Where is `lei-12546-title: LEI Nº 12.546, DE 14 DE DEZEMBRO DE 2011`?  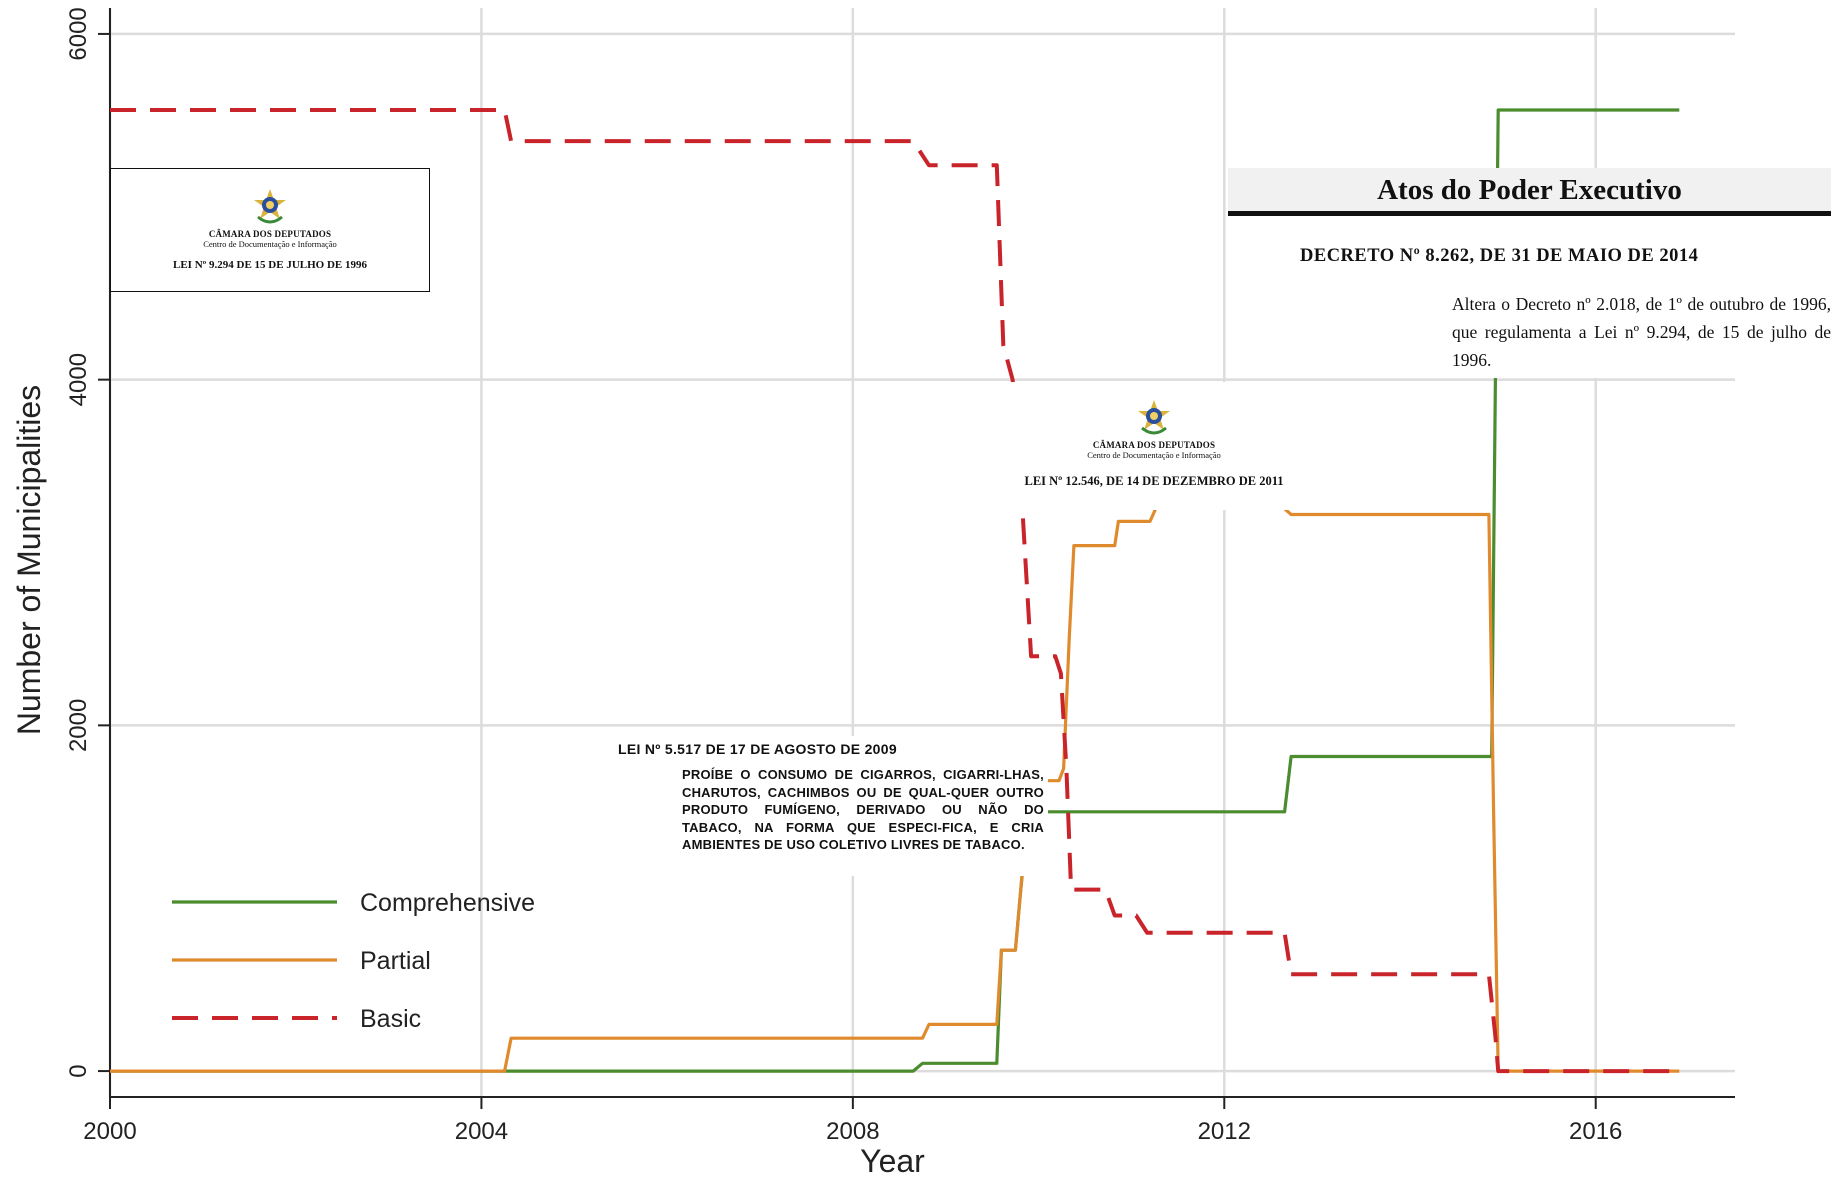 lei-12546-title: LEI Nº 12.546, DE 14 DE DEZEMBRO DE 2011 is located at coordinates (1154, 481).